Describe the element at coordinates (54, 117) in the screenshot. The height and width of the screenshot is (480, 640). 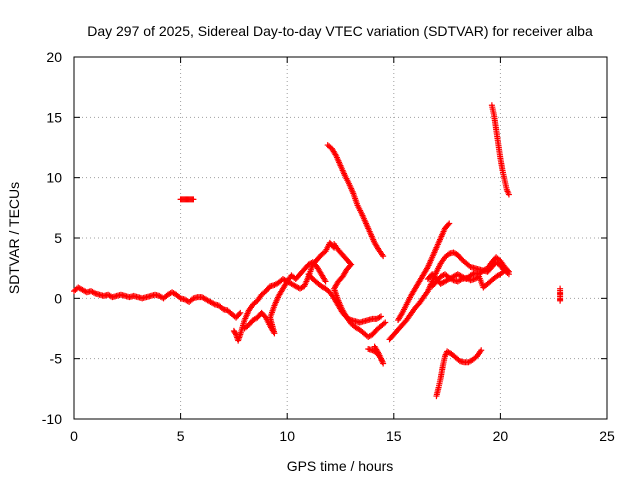
I see `y-tick-label: 15` at that location.